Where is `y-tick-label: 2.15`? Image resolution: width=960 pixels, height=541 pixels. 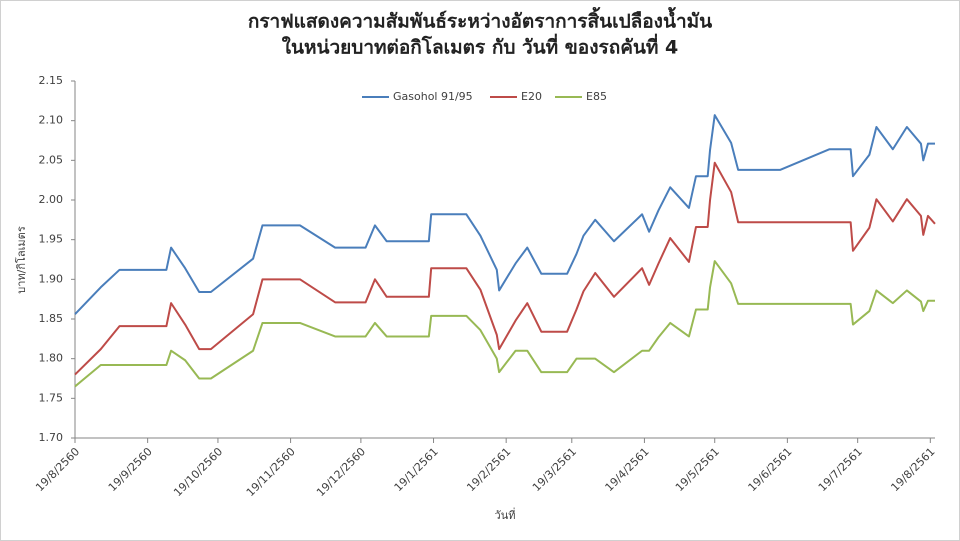
y-tick-label: 2.15 is located at coordinates (51, 80).